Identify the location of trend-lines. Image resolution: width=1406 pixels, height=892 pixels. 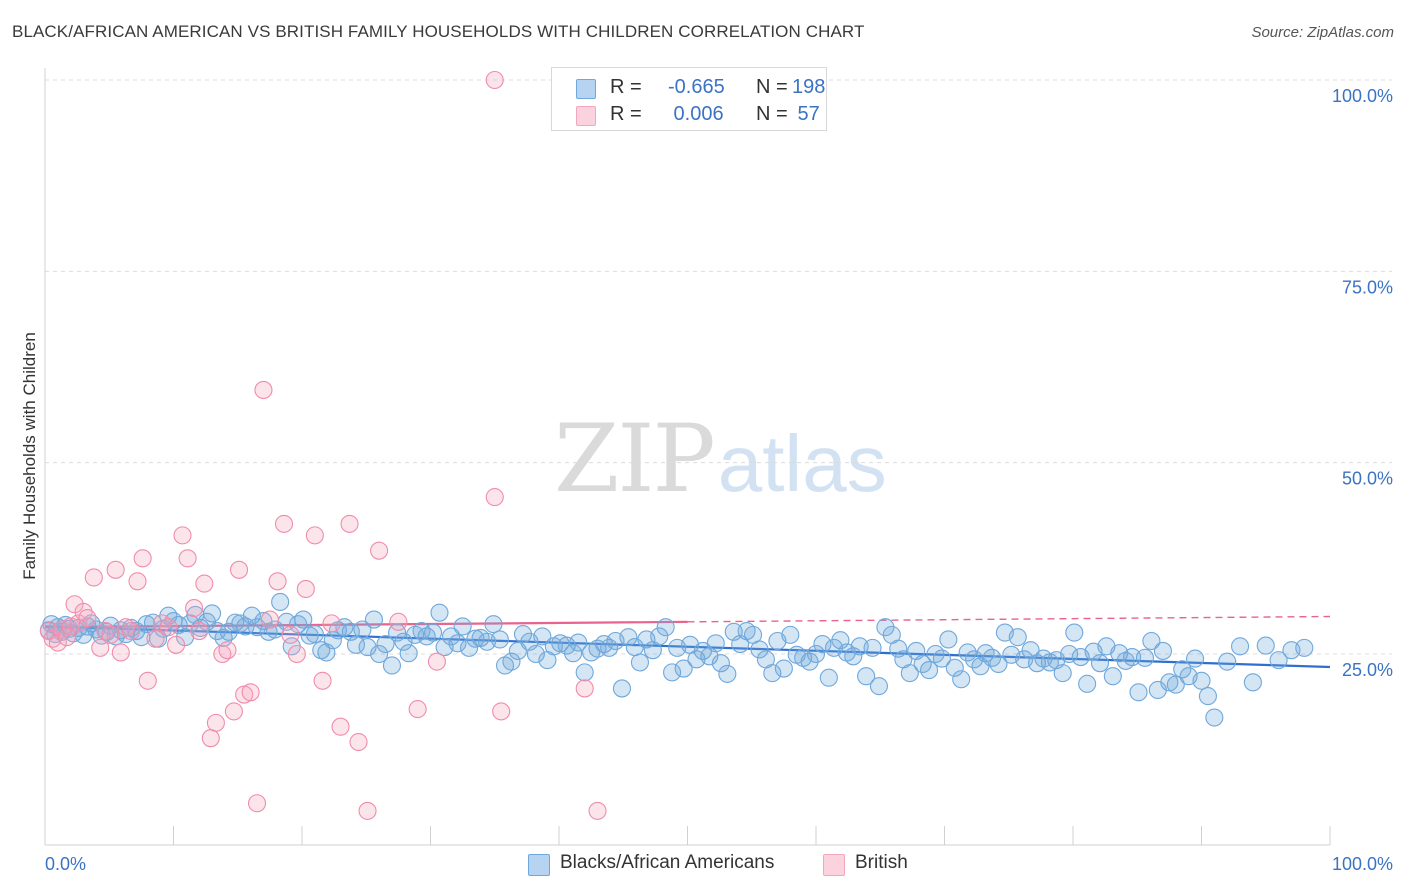
(687, 642).